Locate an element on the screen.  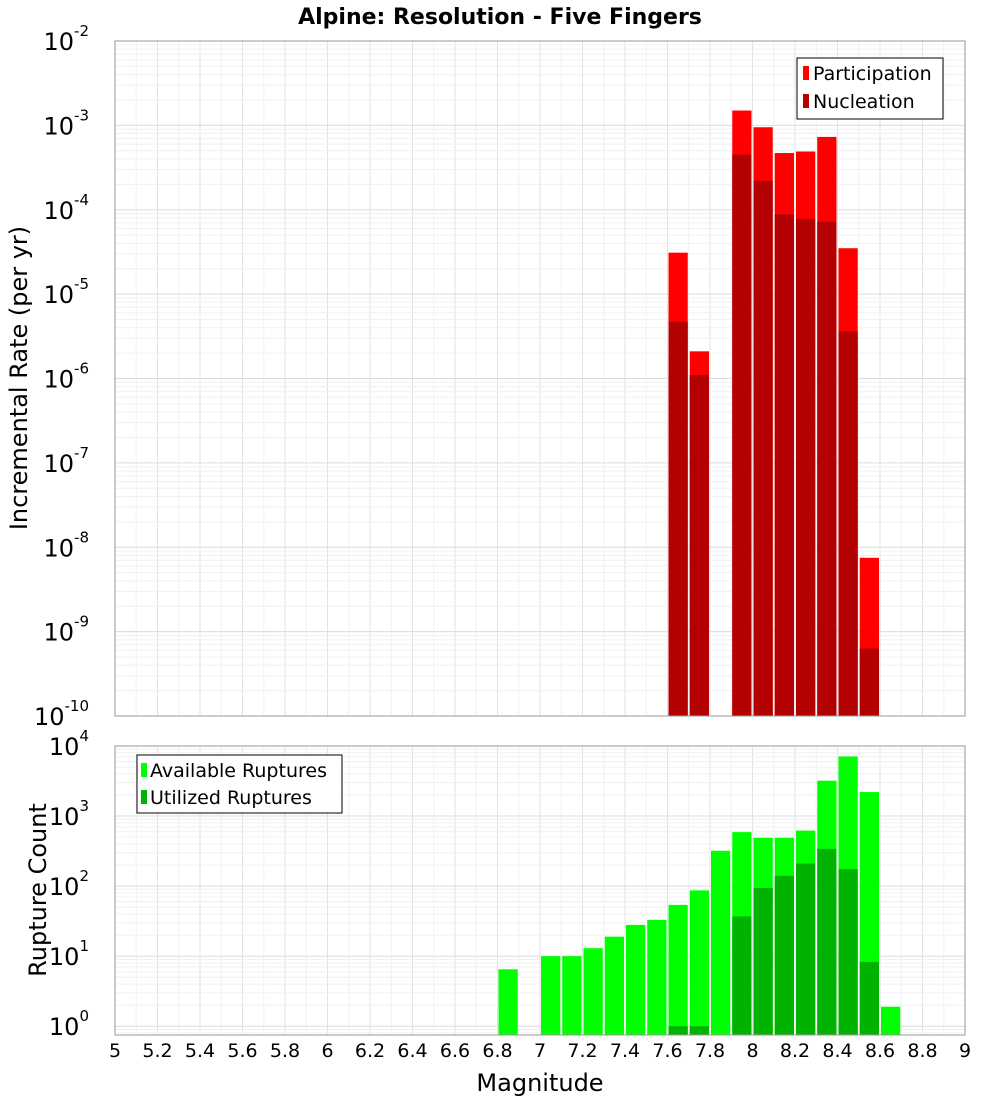
participation-legend-label: Participation is located at coordinates (872, 74).